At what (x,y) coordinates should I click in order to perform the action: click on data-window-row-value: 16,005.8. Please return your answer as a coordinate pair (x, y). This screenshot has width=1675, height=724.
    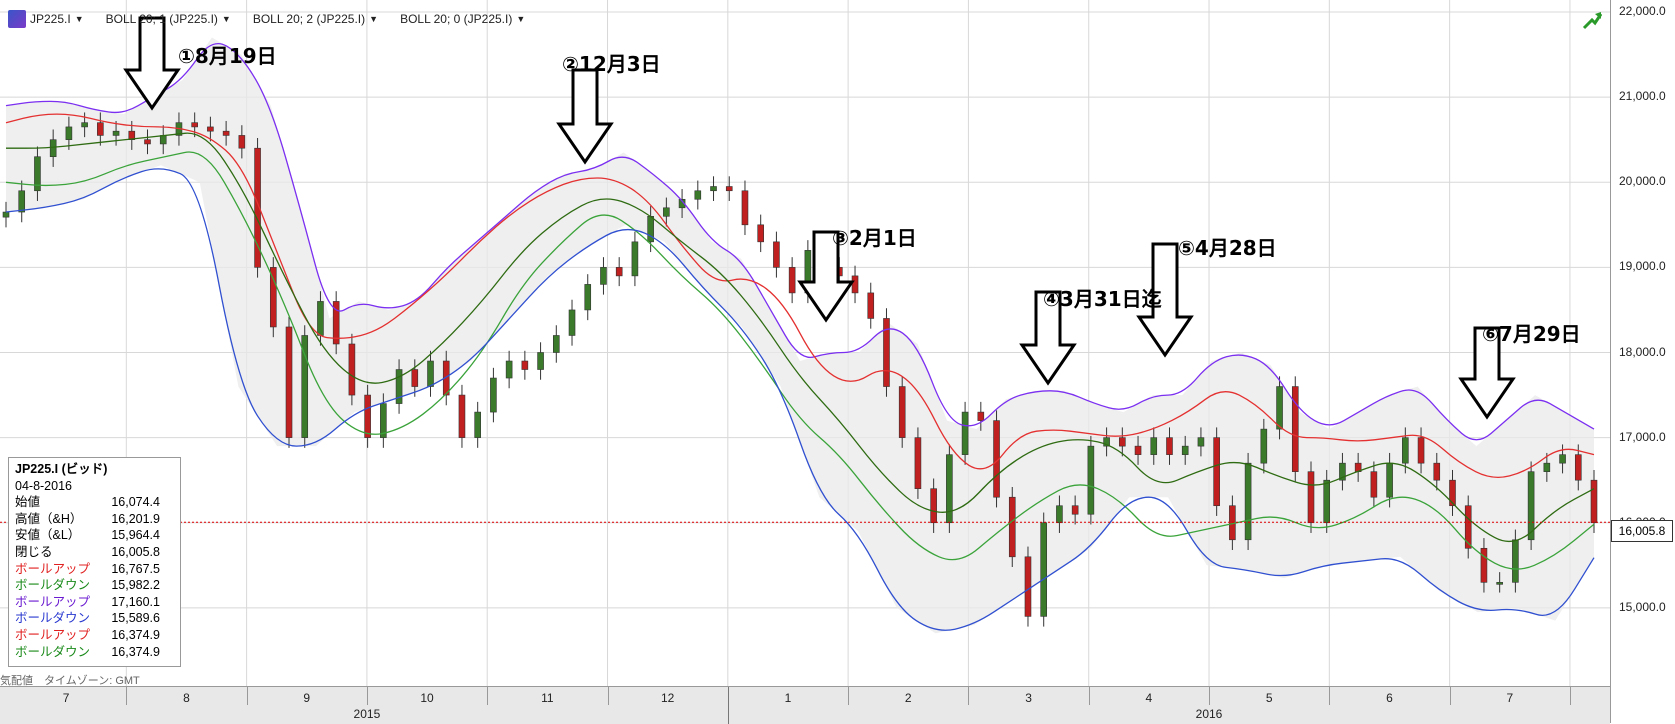
    Looking at the image, I should click on (135, 551).